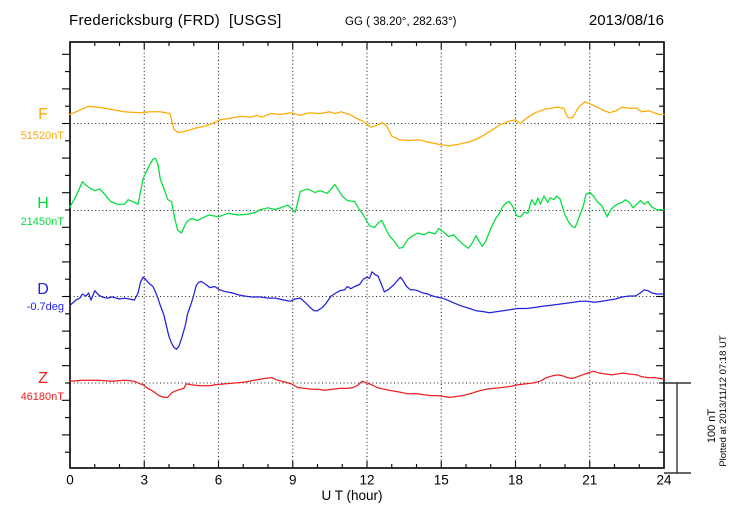 The image size is (730, 520). Describe the element at coordinates (441, 480) in the screenshot. I see `x-tick-label: 15` at that location.